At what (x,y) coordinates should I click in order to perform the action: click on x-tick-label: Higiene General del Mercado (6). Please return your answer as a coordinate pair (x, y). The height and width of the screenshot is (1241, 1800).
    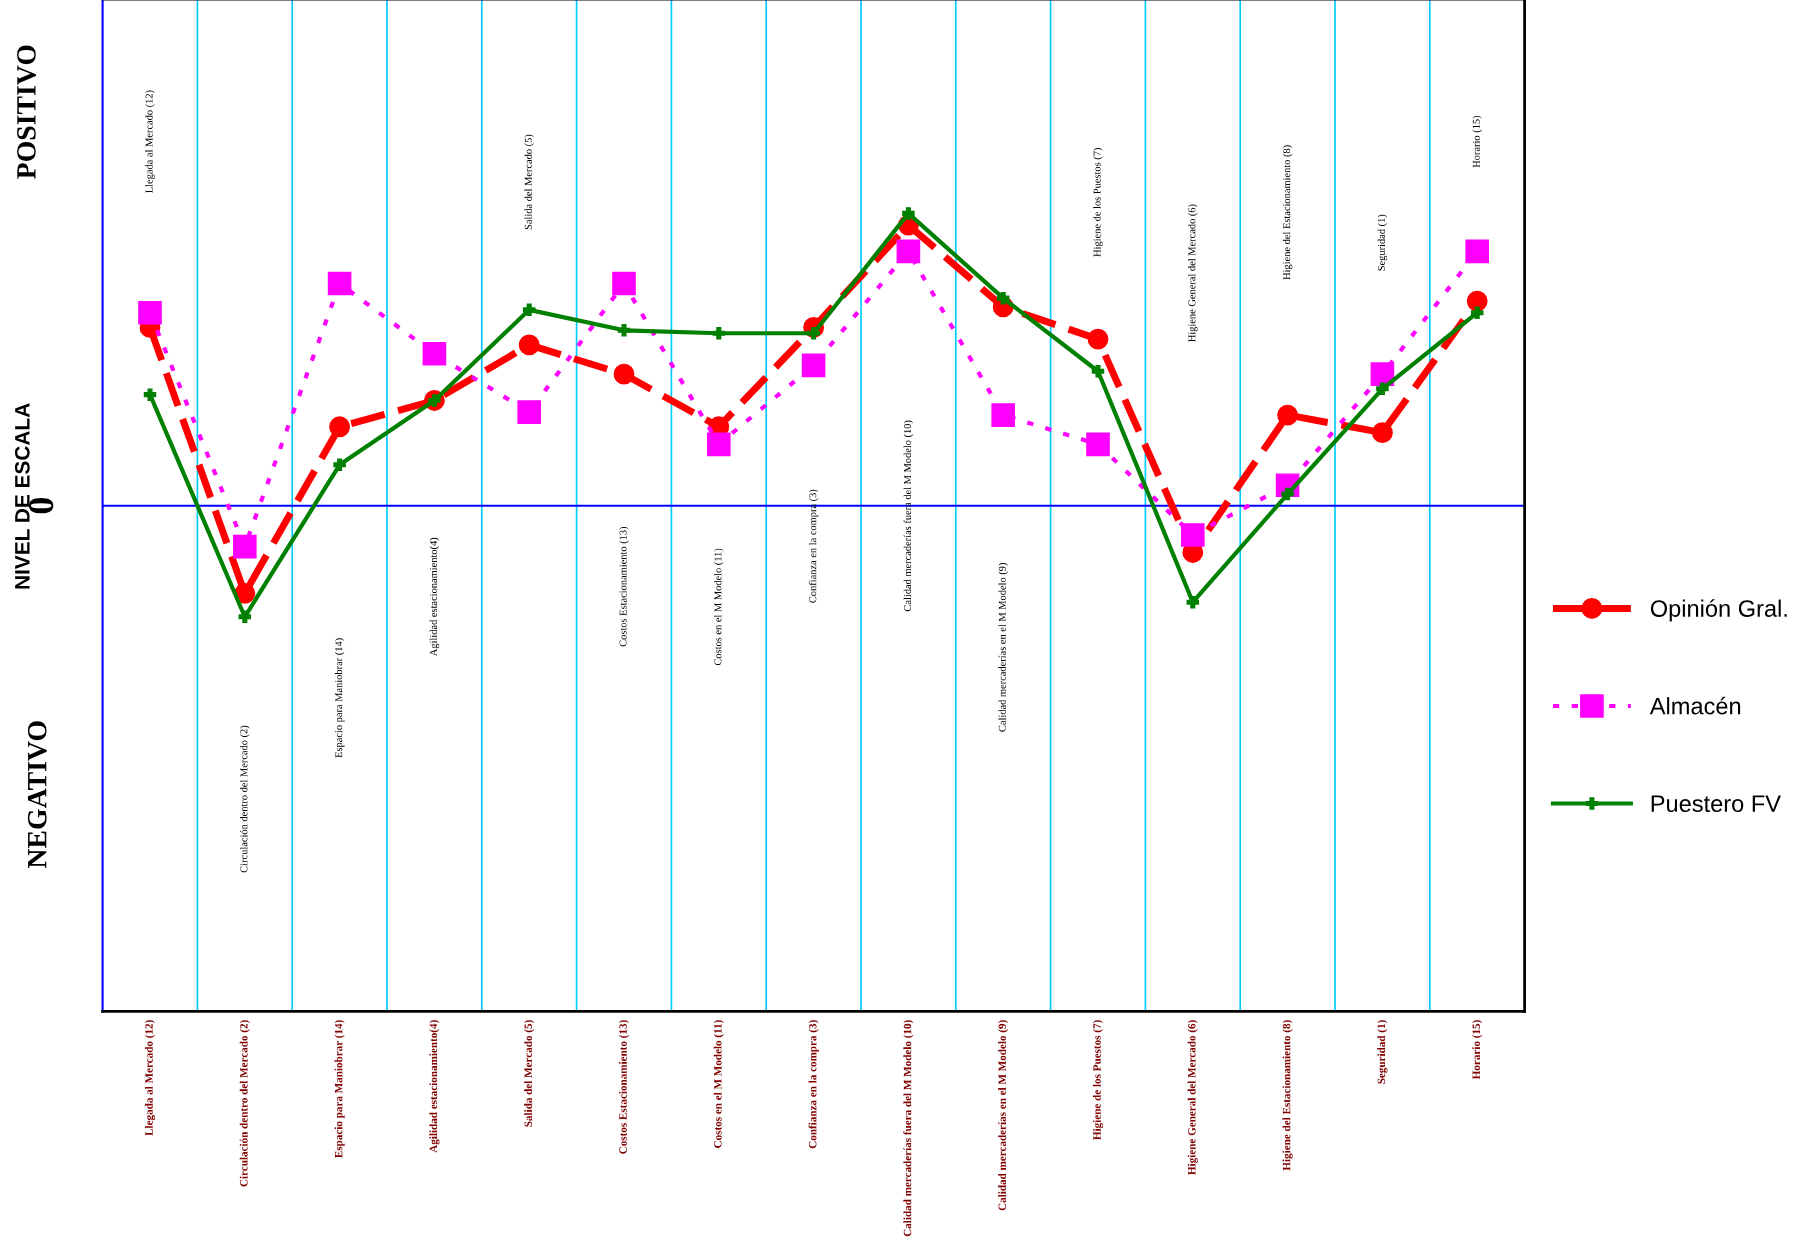
    Looking at the image, I should click on (1192, 1097).